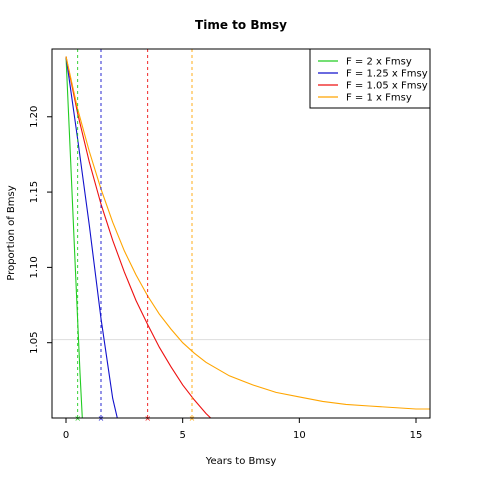 Image resolution: width=480 pixels, height=480 pixels. What do you see at coordinates (379, 62) in the screenshot?
I see `legend-label-0: F = 2 x Fmsy` at bounding box center [379, 62].